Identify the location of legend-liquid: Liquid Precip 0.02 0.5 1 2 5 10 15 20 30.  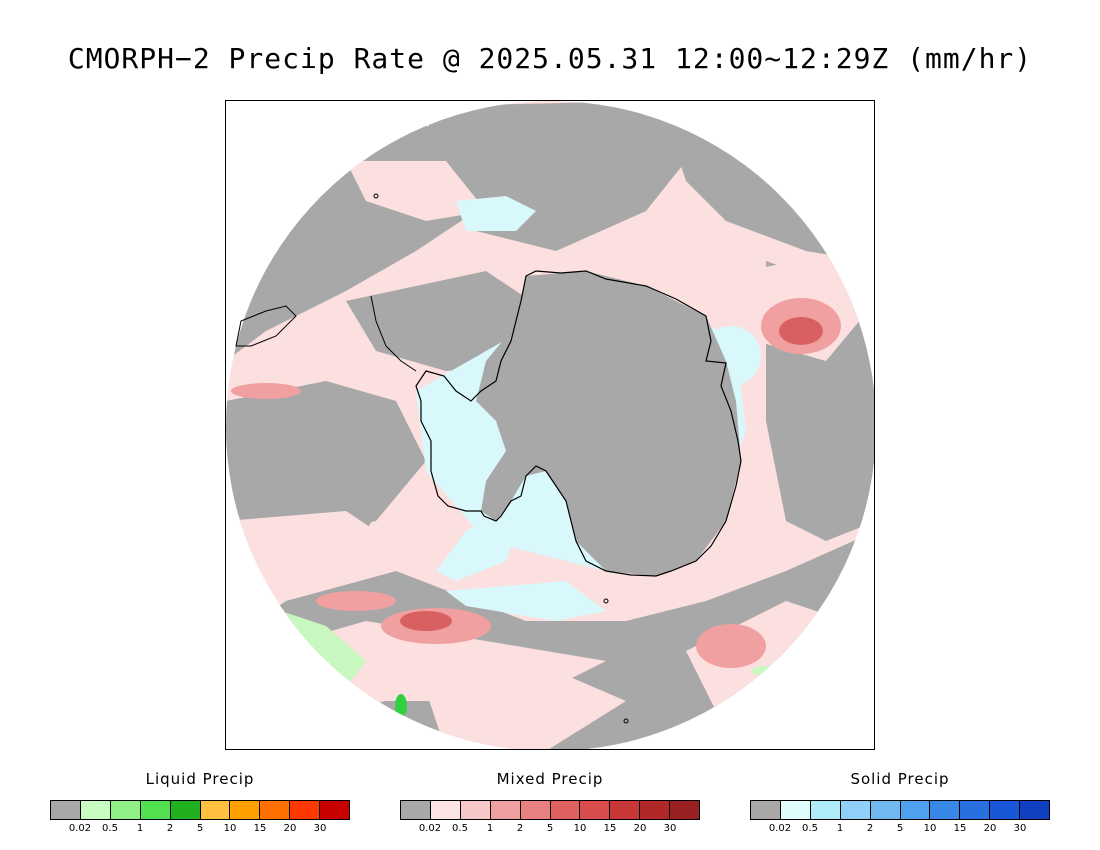
(200, 803).